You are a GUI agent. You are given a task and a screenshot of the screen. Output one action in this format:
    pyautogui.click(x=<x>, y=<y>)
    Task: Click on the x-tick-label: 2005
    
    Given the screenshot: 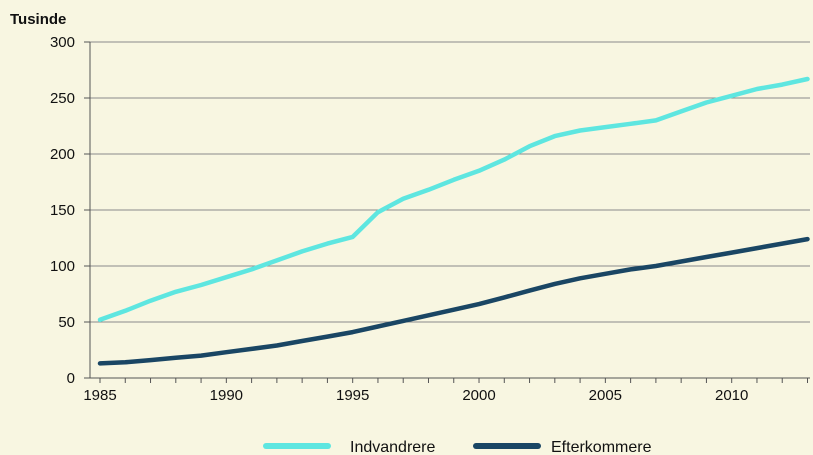 What is the action you would take?
    pyautogui.click(x=605, y=395)
    